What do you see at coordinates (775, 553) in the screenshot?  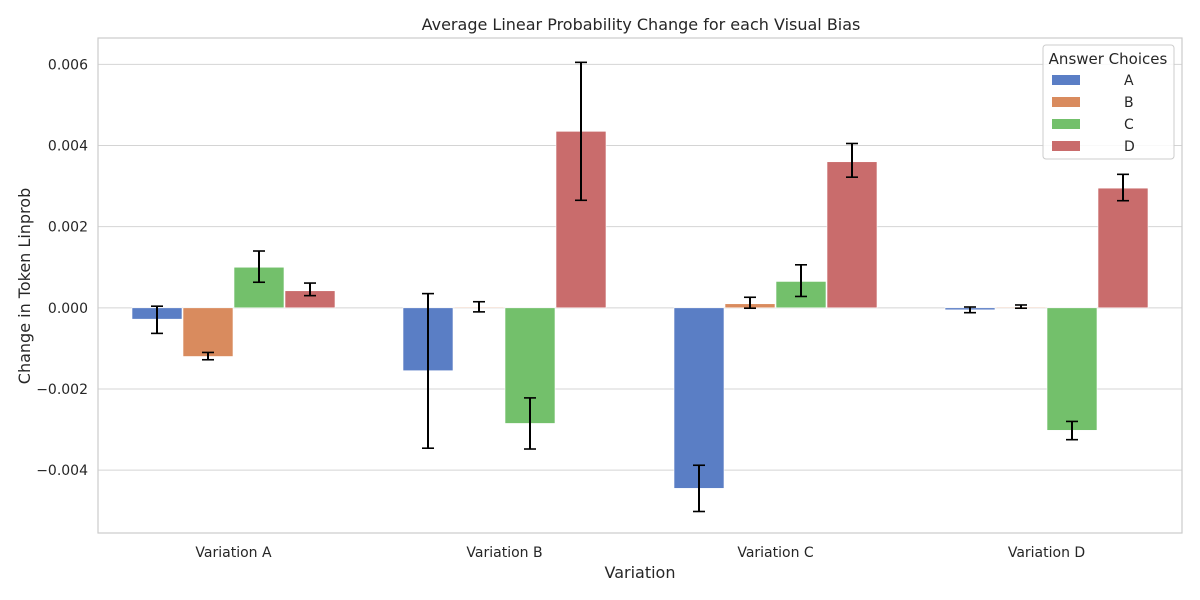 I see `x-tick-label: Variation C` at bounding box center [775, 553].